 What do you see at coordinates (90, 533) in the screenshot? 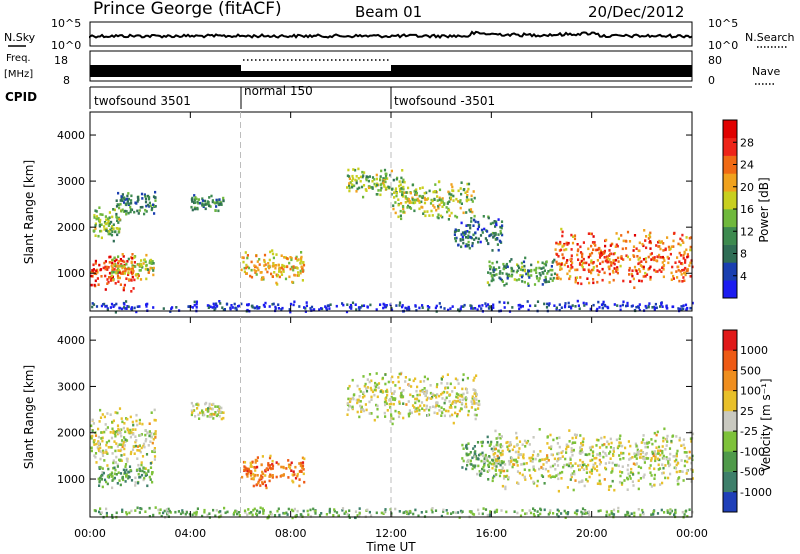
I see `x-tick-label: 00:00` at bounding box center [90, 533].